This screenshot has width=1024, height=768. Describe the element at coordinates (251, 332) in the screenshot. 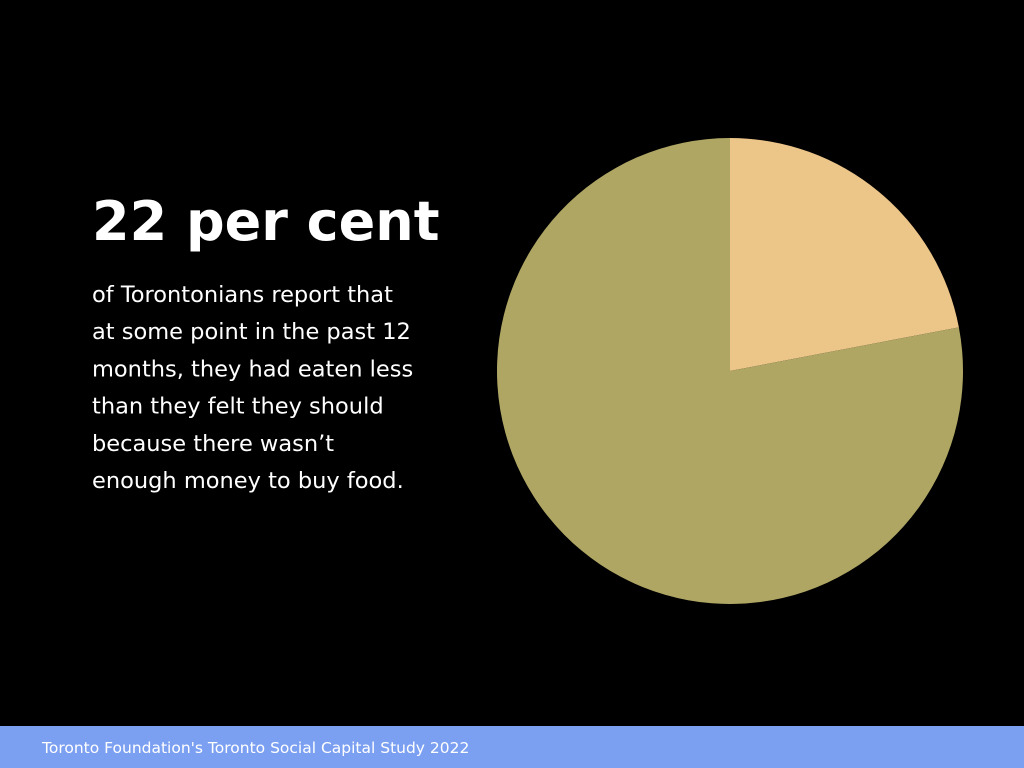

I see `description-line: at some point in the past 12` at that location.